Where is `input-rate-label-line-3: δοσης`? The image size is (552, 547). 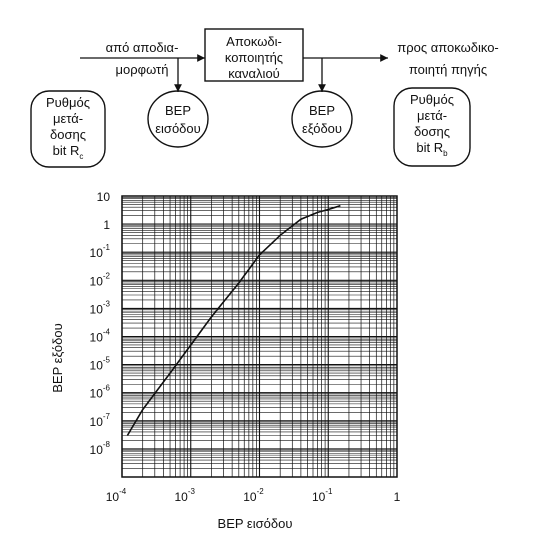 input-rate-label-line-3: δοσης is located at coordinates (68, 134).